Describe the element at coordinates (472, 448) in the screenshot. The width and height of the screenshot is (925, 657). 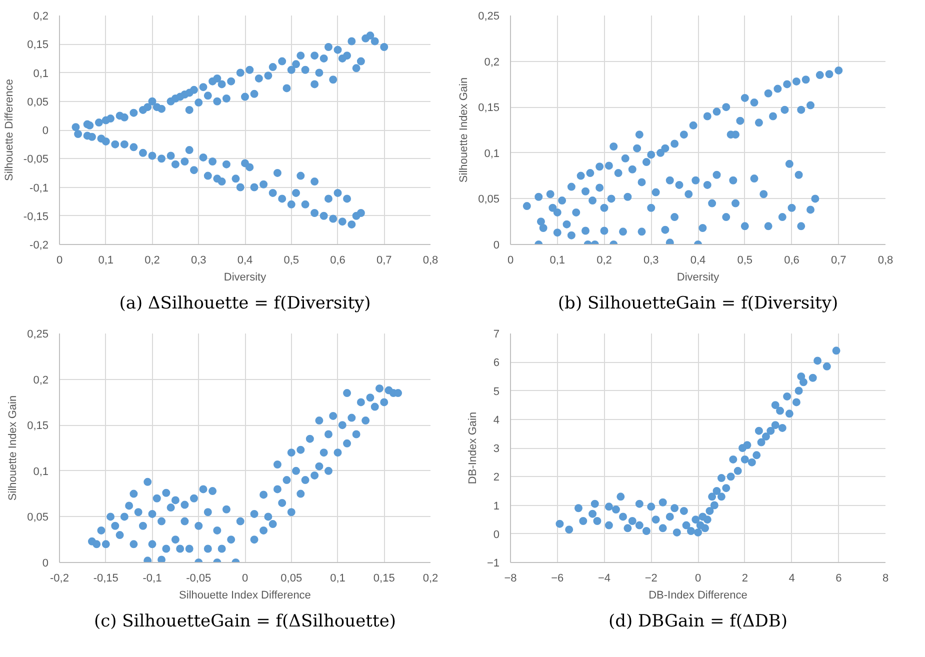
I see `y-axis-title: DB-Index Gain` at that location.